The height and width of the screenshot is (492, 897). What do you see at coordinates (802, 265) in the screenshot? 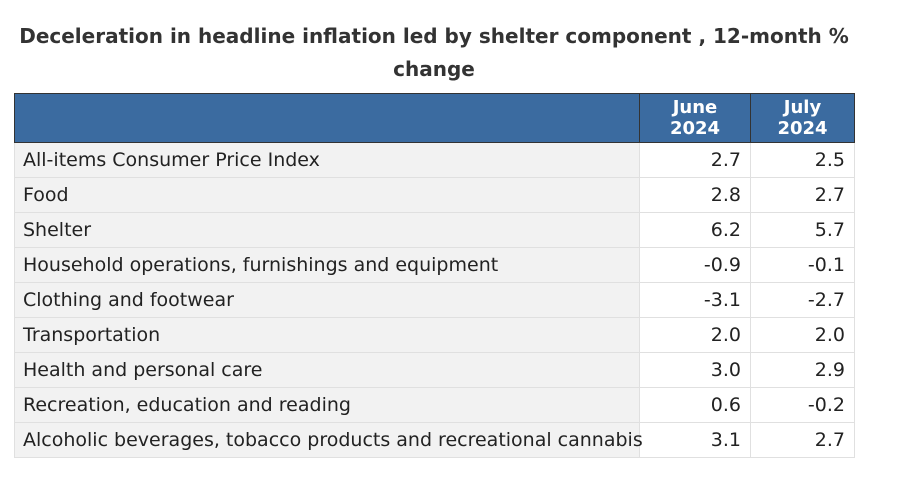
I see `july-2024-value: -0.1` at bounding box center [802, 265].